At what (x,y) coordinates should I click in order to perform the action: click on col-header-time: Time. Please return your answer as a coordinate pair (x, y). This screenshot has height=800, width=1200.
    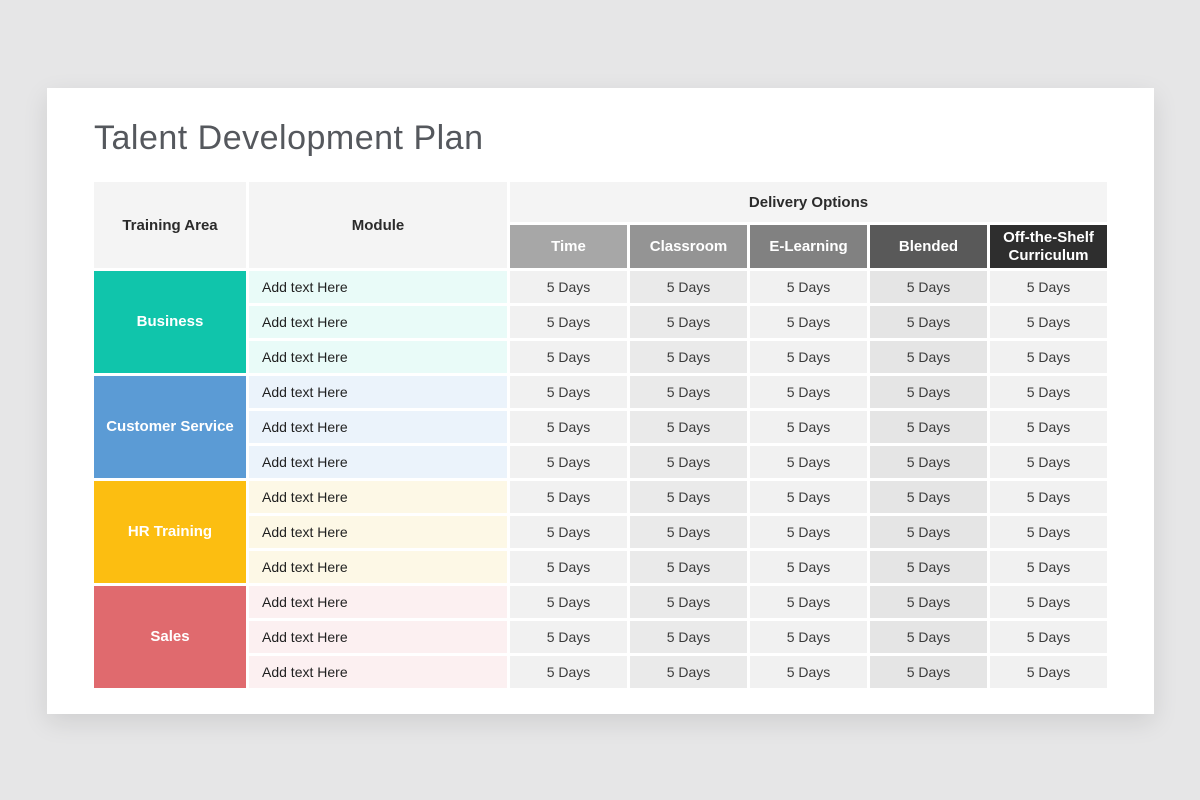
    Looking at the image, I should click on (568, 246).